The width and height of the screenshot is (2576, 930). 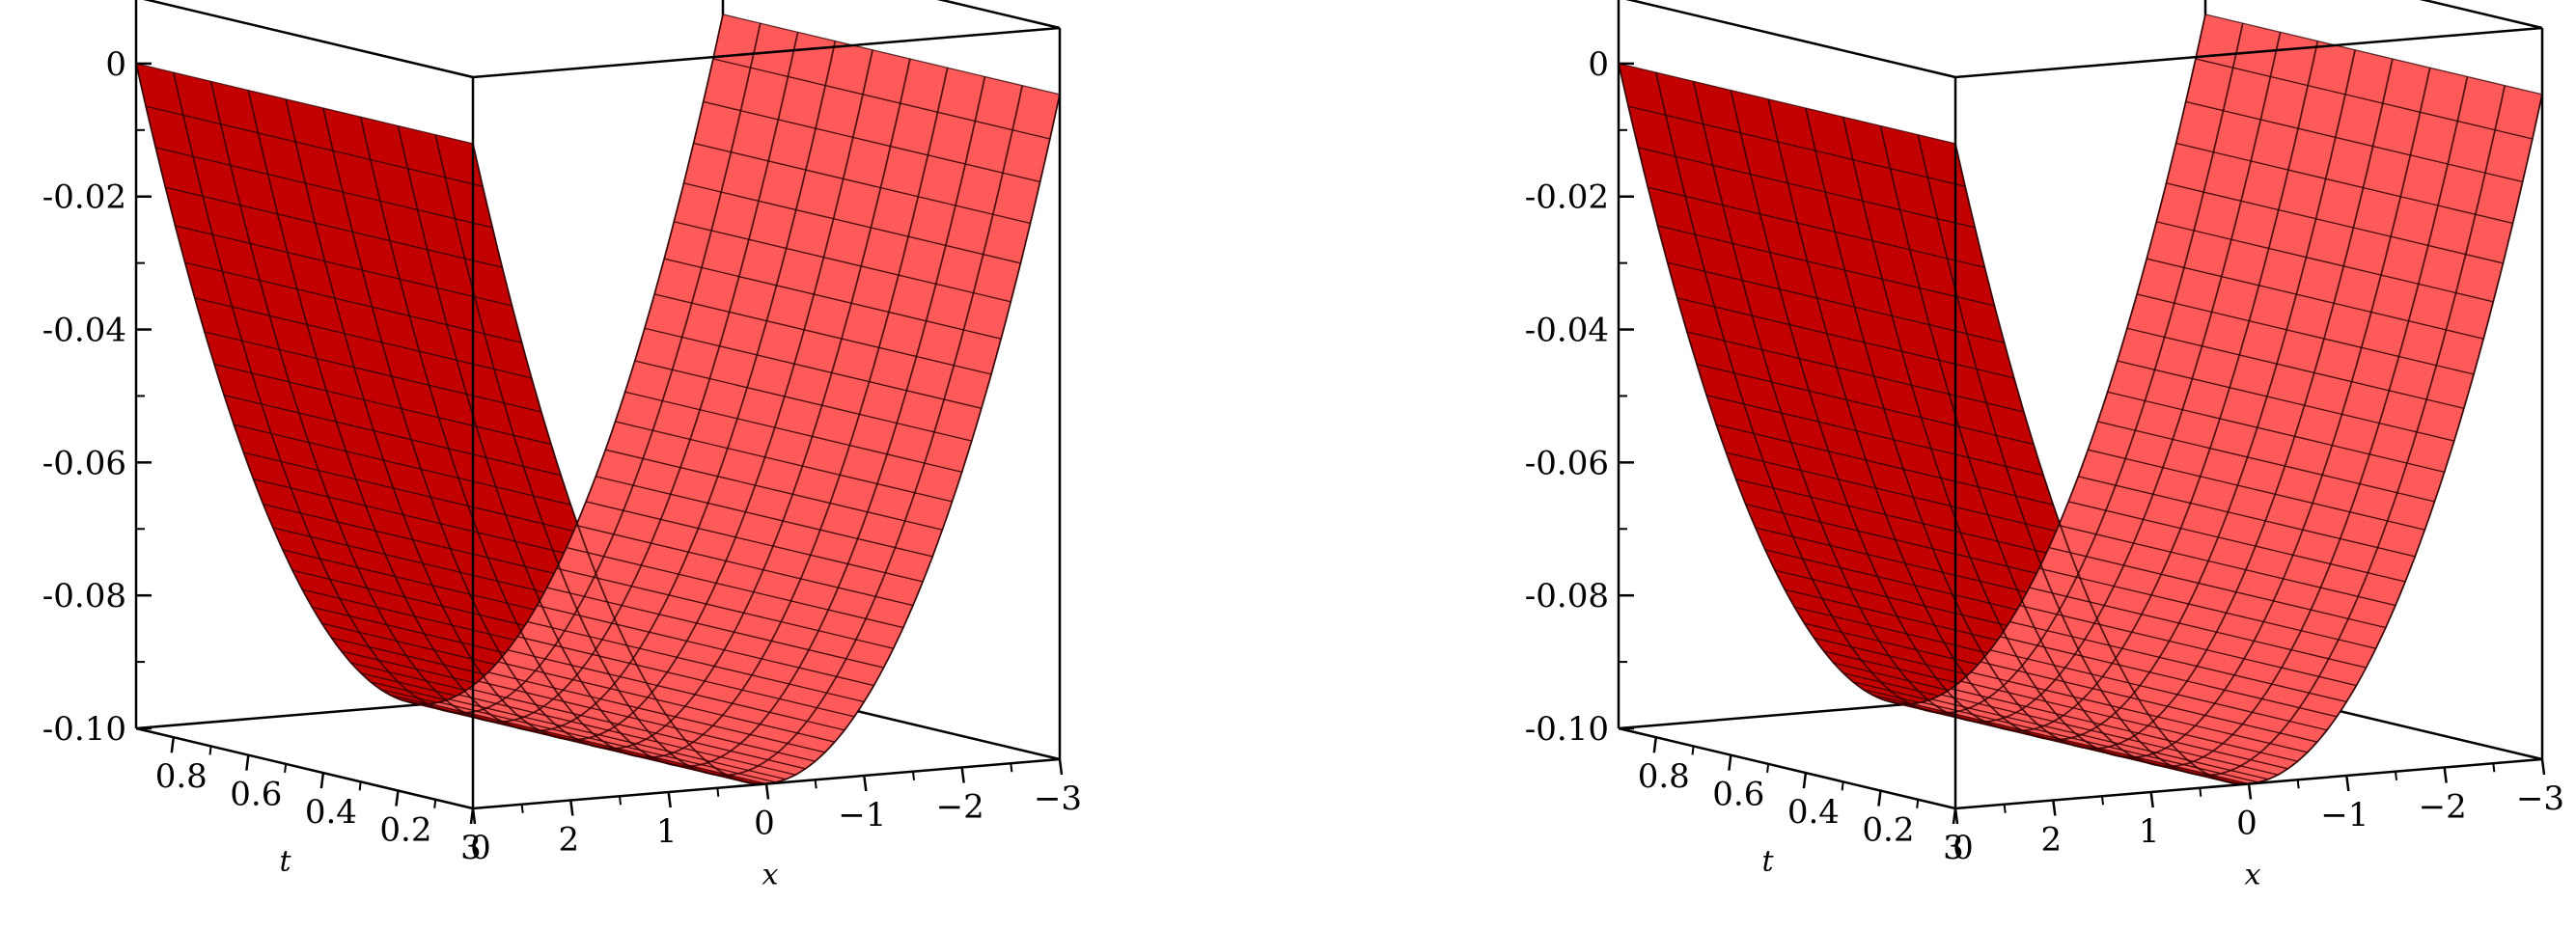 I want to click on z-tick-label: -0.04, so click(x=1567, y=331).